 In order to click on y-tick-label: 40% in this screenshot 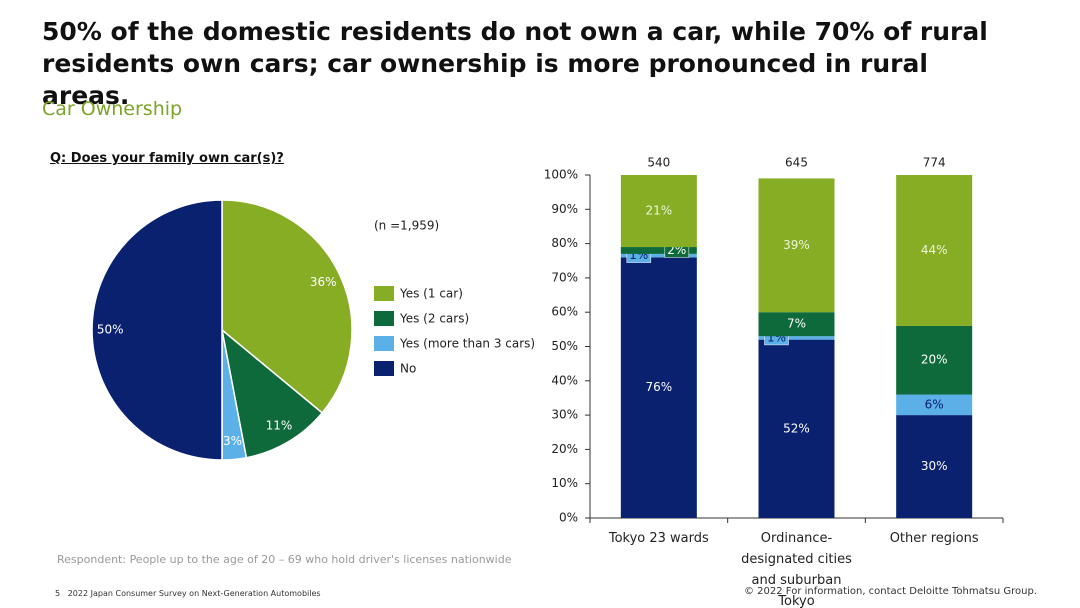, I will do `click(564, 380)`.